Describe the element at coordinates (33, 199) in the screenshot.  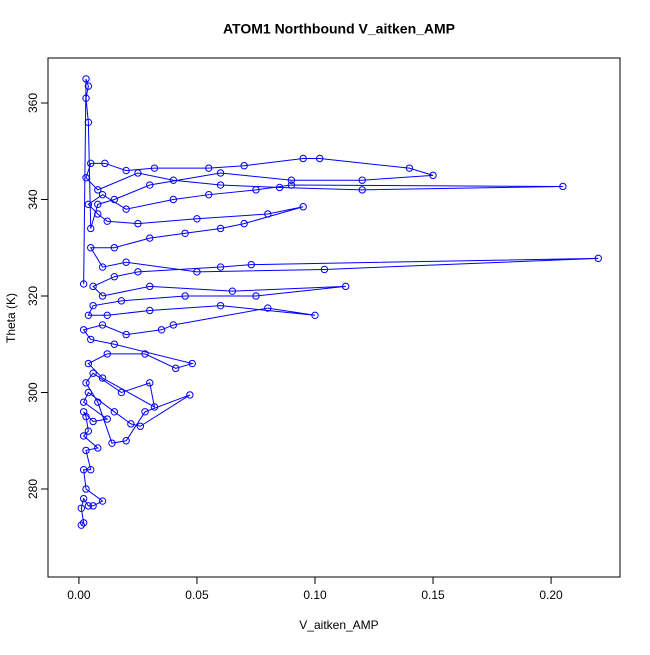
I see `y-tick-label: 340` at that location.